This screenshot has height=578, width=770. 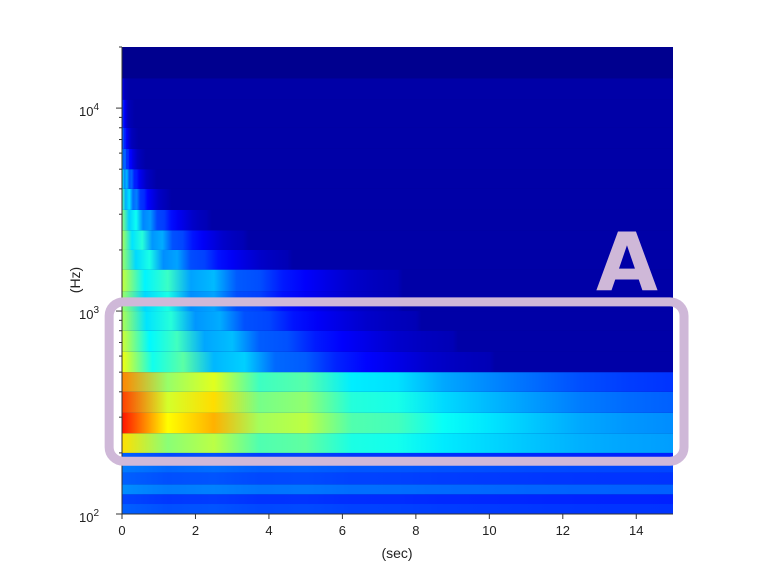 I want to click on x-tick-label: 14, so click(x=636, y=530).